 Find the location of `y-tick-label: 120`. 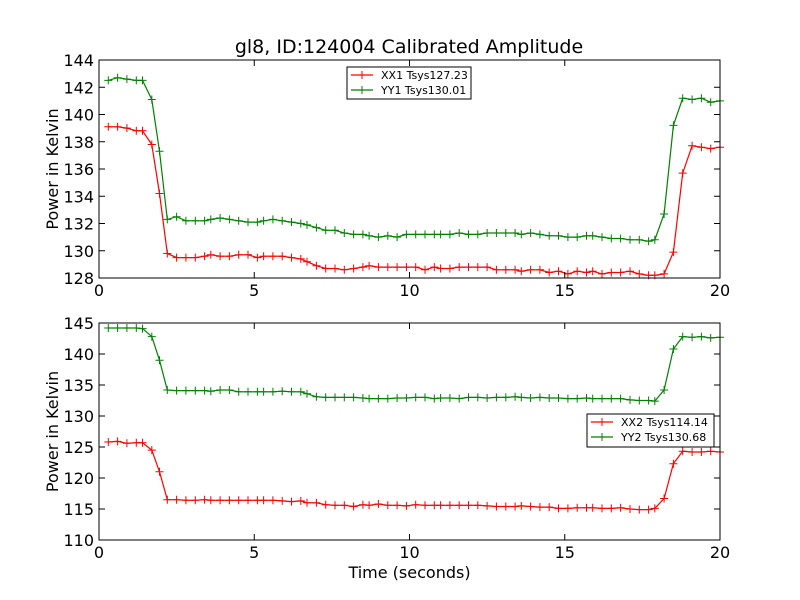

y-tick-label: 120 is located at coordinates (78, 478).